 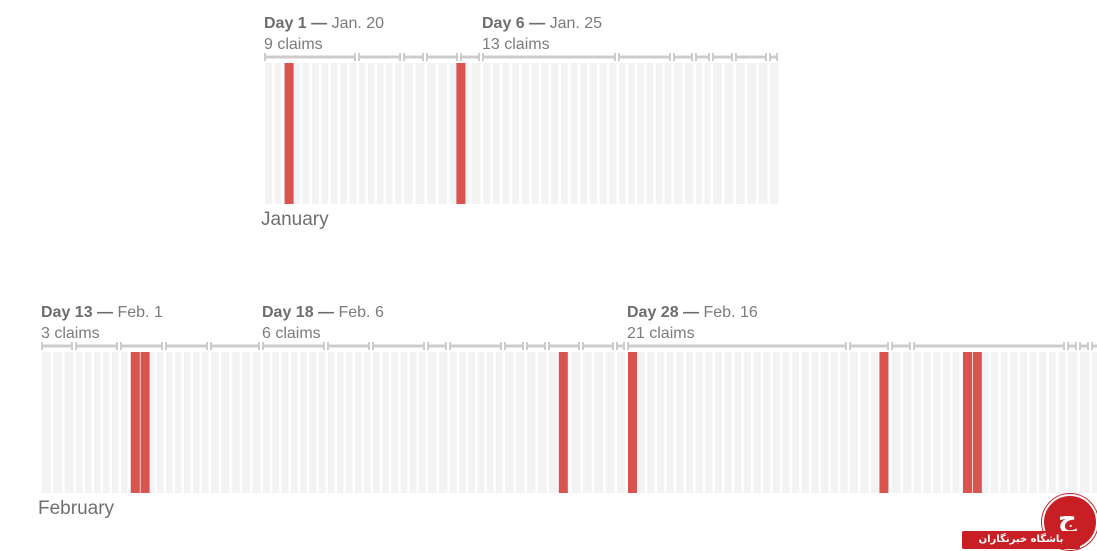 What do you see at coordinates (661, 333) in the screenshot?
I see `annotation-claims: 21 claims` at bounding box center [661, 333].